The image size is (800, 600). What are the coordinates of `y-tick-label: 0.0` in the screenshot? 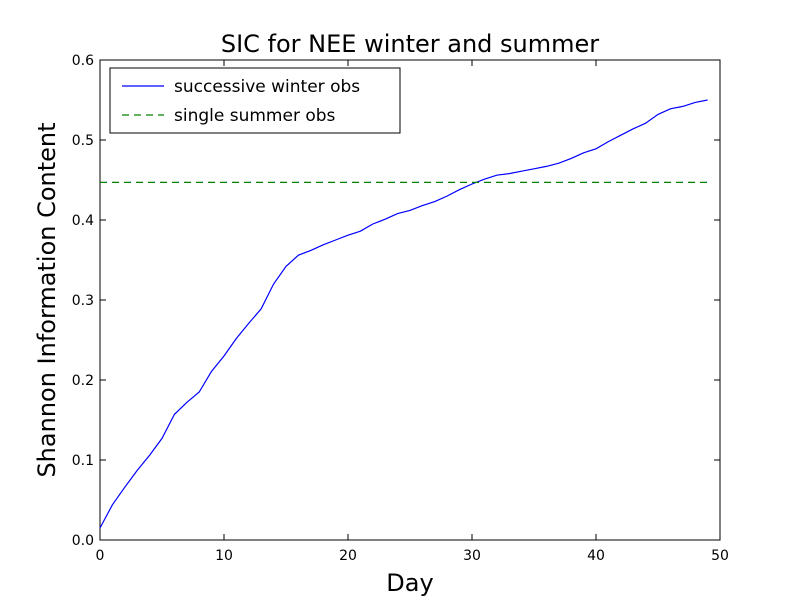 It's located at (83, 541).